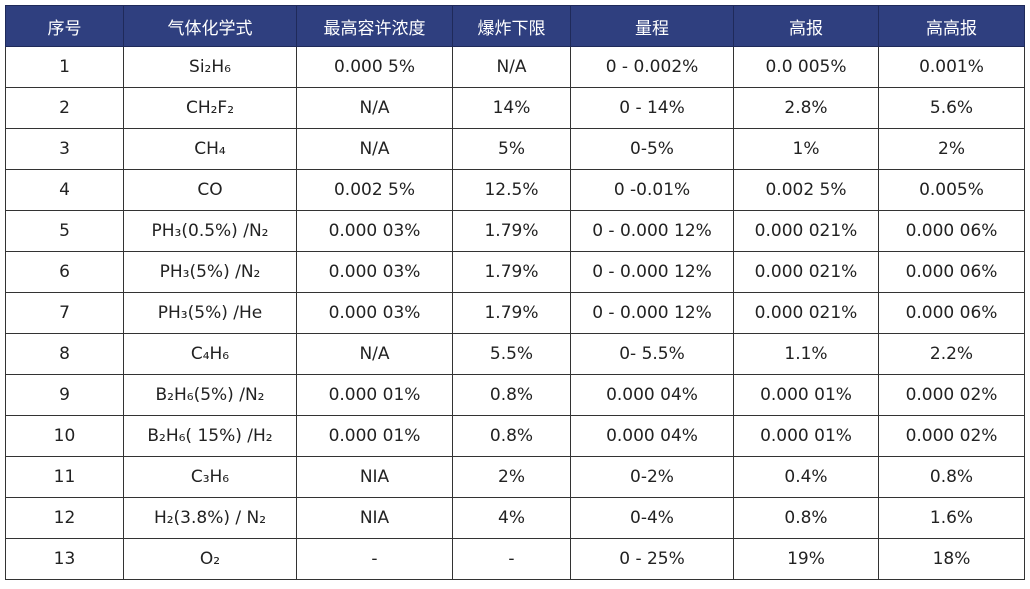 Image resolution: width=1030 pixels, height=589 pixels. I want to click on header-high-high-alarm: 高高报, so click(951, 26).